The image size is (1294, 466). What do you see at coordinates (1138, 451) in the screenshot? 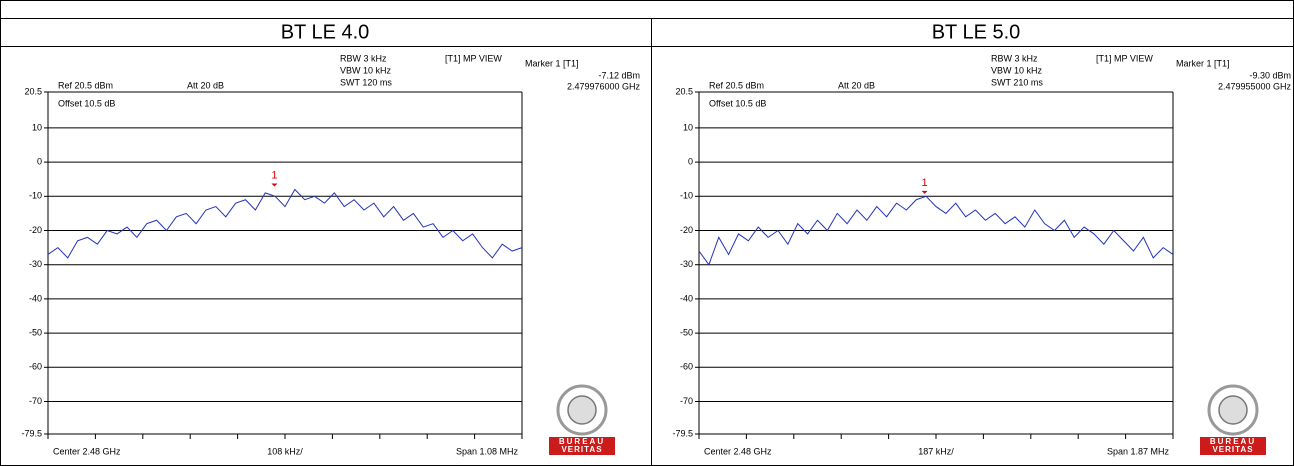
I see `span: Span 1.87 MHz` at bounding box center [1138, 451].